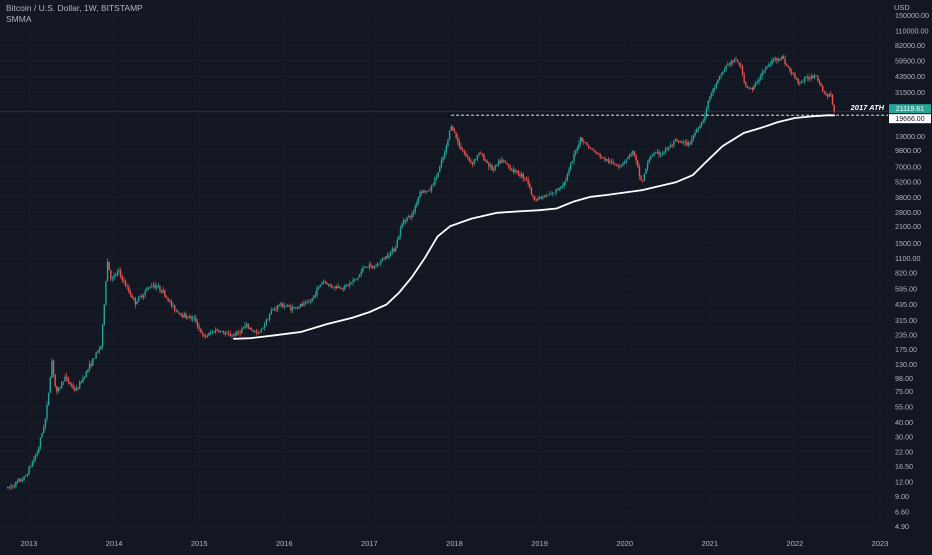 The height and width of the screenshot is (555, 932). I want to click on price-tick-label: 3800.00, so click(908, 197).